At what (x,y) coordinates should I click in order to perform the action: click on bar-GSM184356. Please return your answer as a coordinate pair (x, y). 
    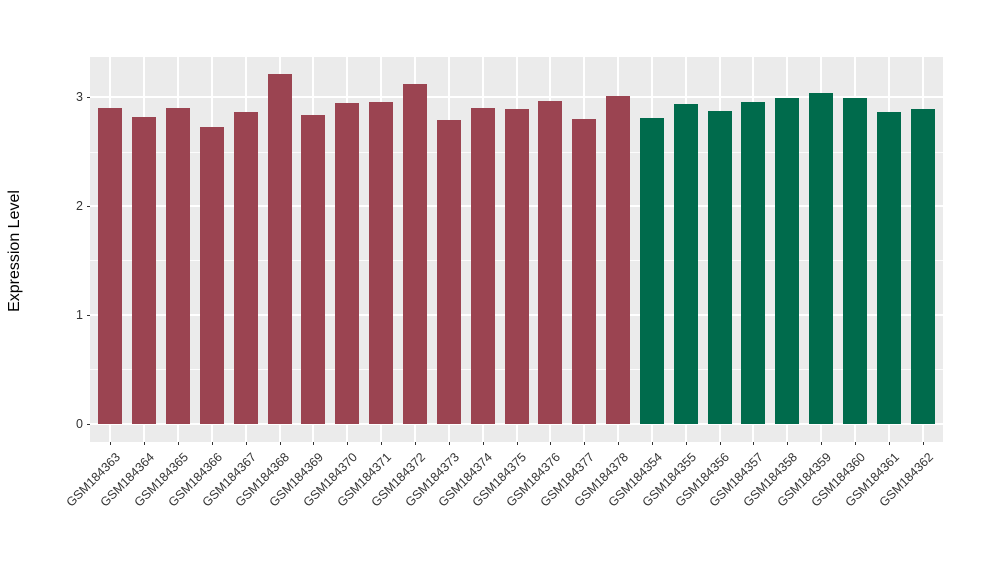
    Looking at the image, I should click on (719, 267).